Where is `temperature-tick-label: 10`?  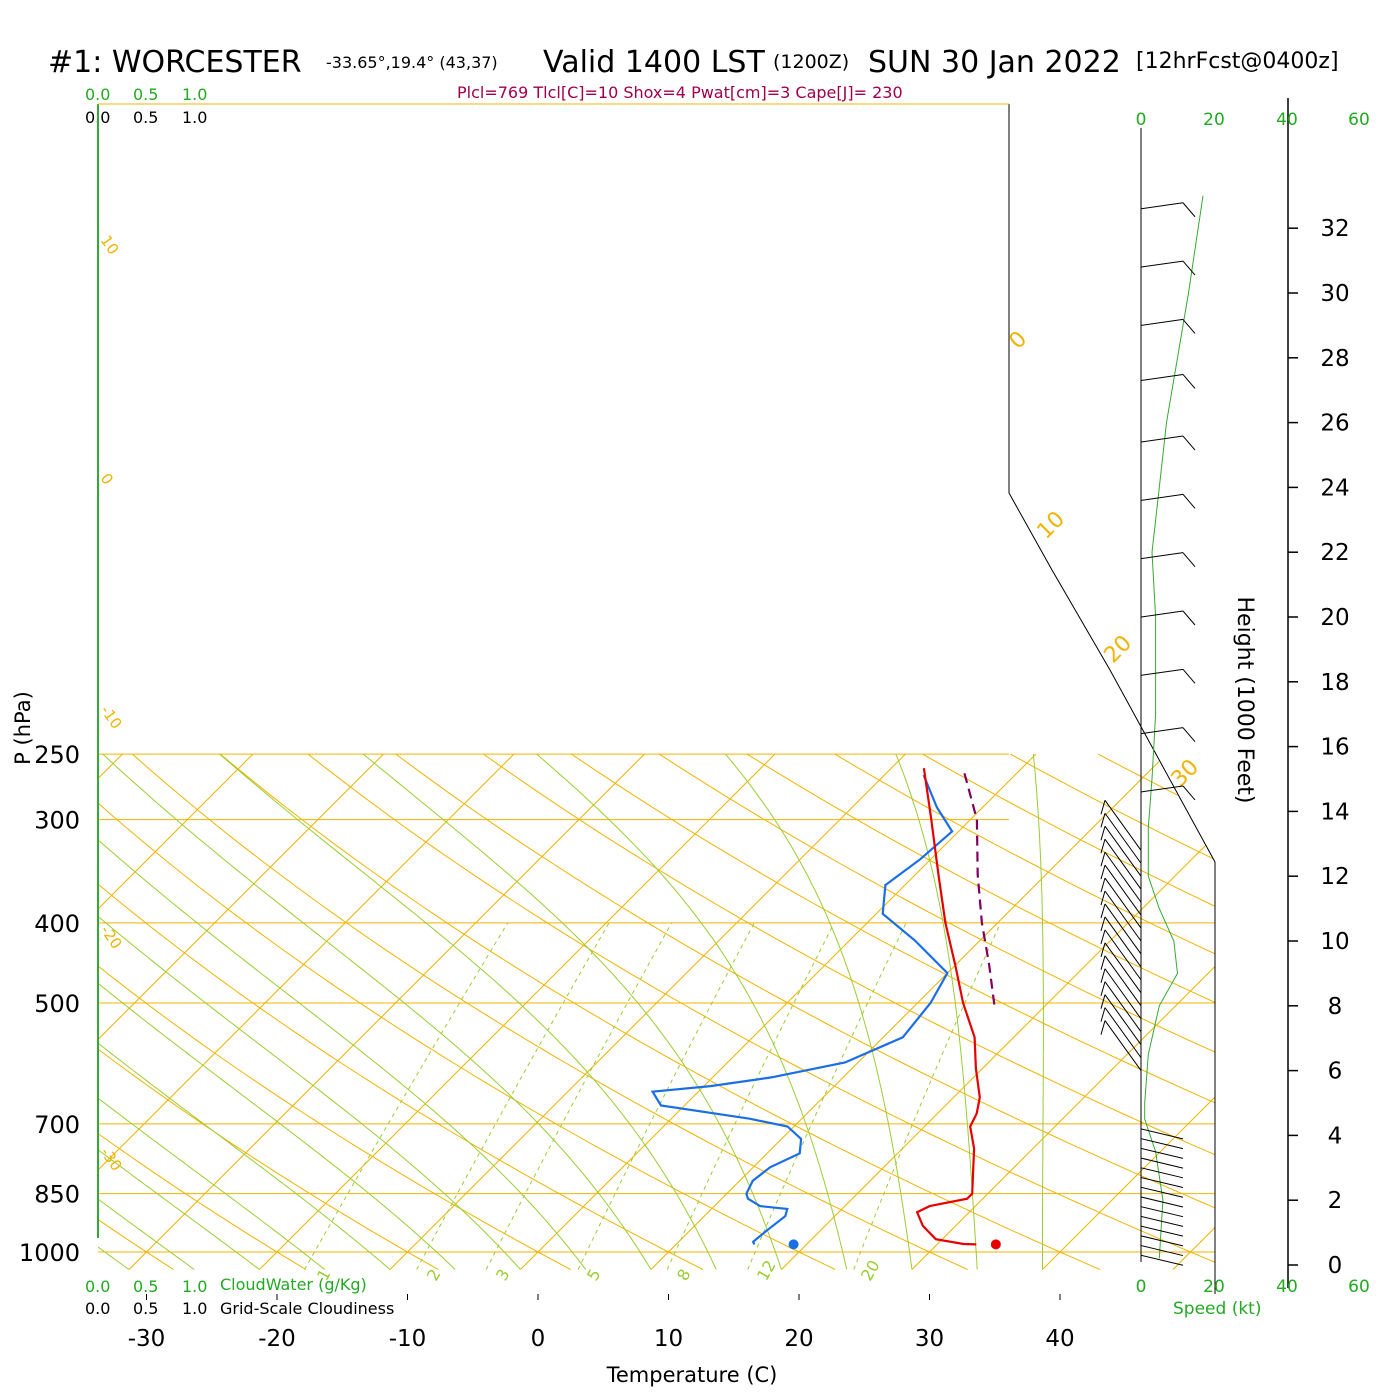
temperature-tick-label: 10 is located at coordinates (668, 1339).